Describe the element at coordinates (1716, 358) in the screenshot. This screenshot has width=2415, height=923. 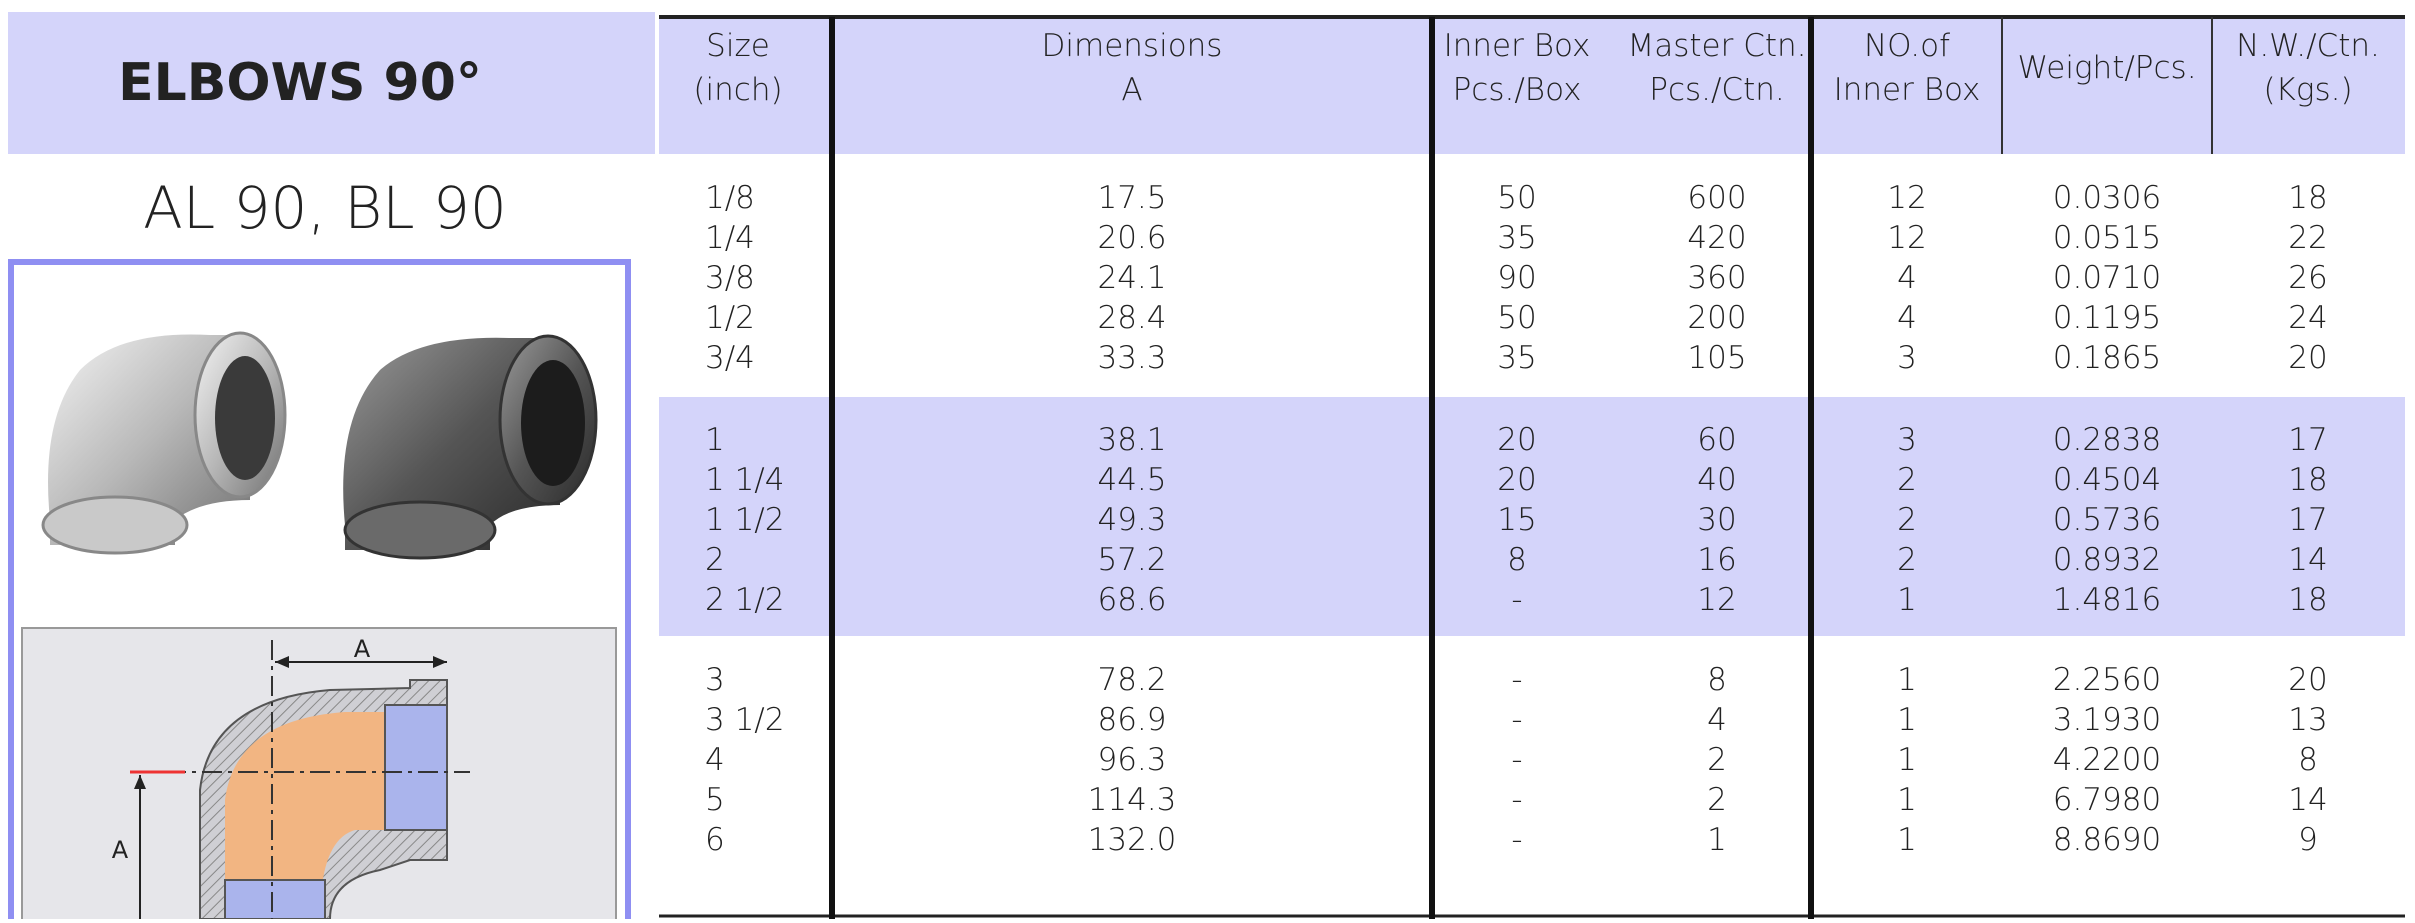
I see `table-cell: 105` at that location.